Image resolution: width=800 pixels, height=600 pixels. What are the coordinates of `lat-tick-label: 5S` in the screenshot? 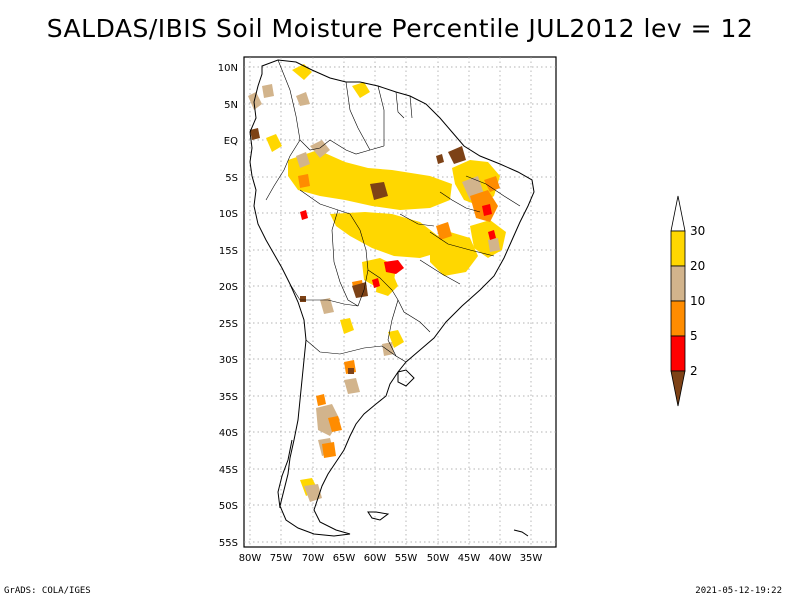 It's located at (231, 178).